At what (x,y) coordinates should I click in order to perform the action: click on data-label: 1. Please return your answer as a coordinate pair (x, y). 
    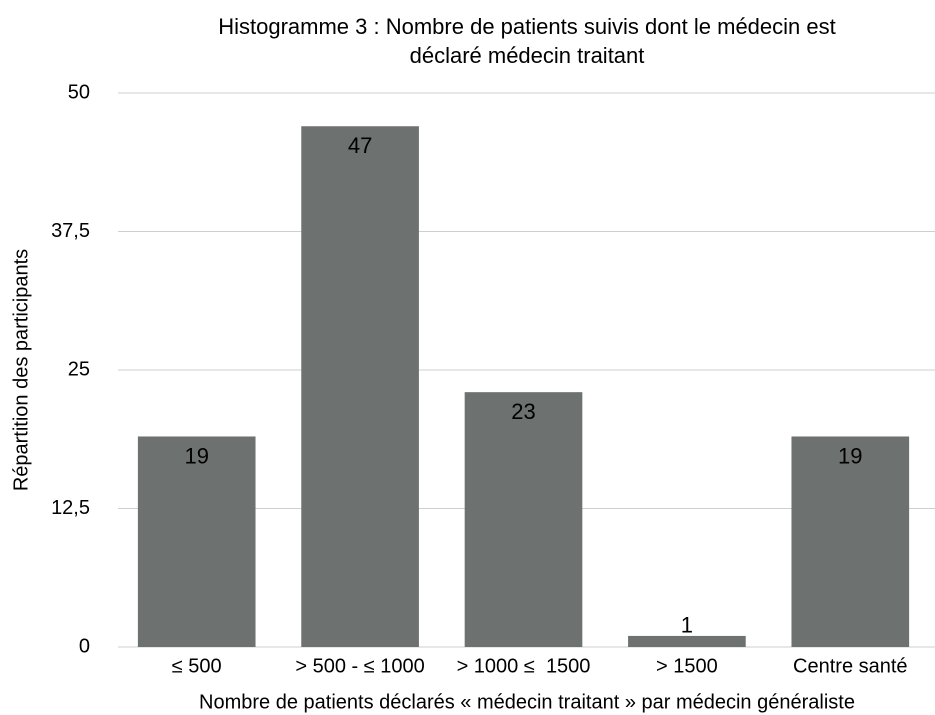
    Looking at the image, I should click on (687, 625).